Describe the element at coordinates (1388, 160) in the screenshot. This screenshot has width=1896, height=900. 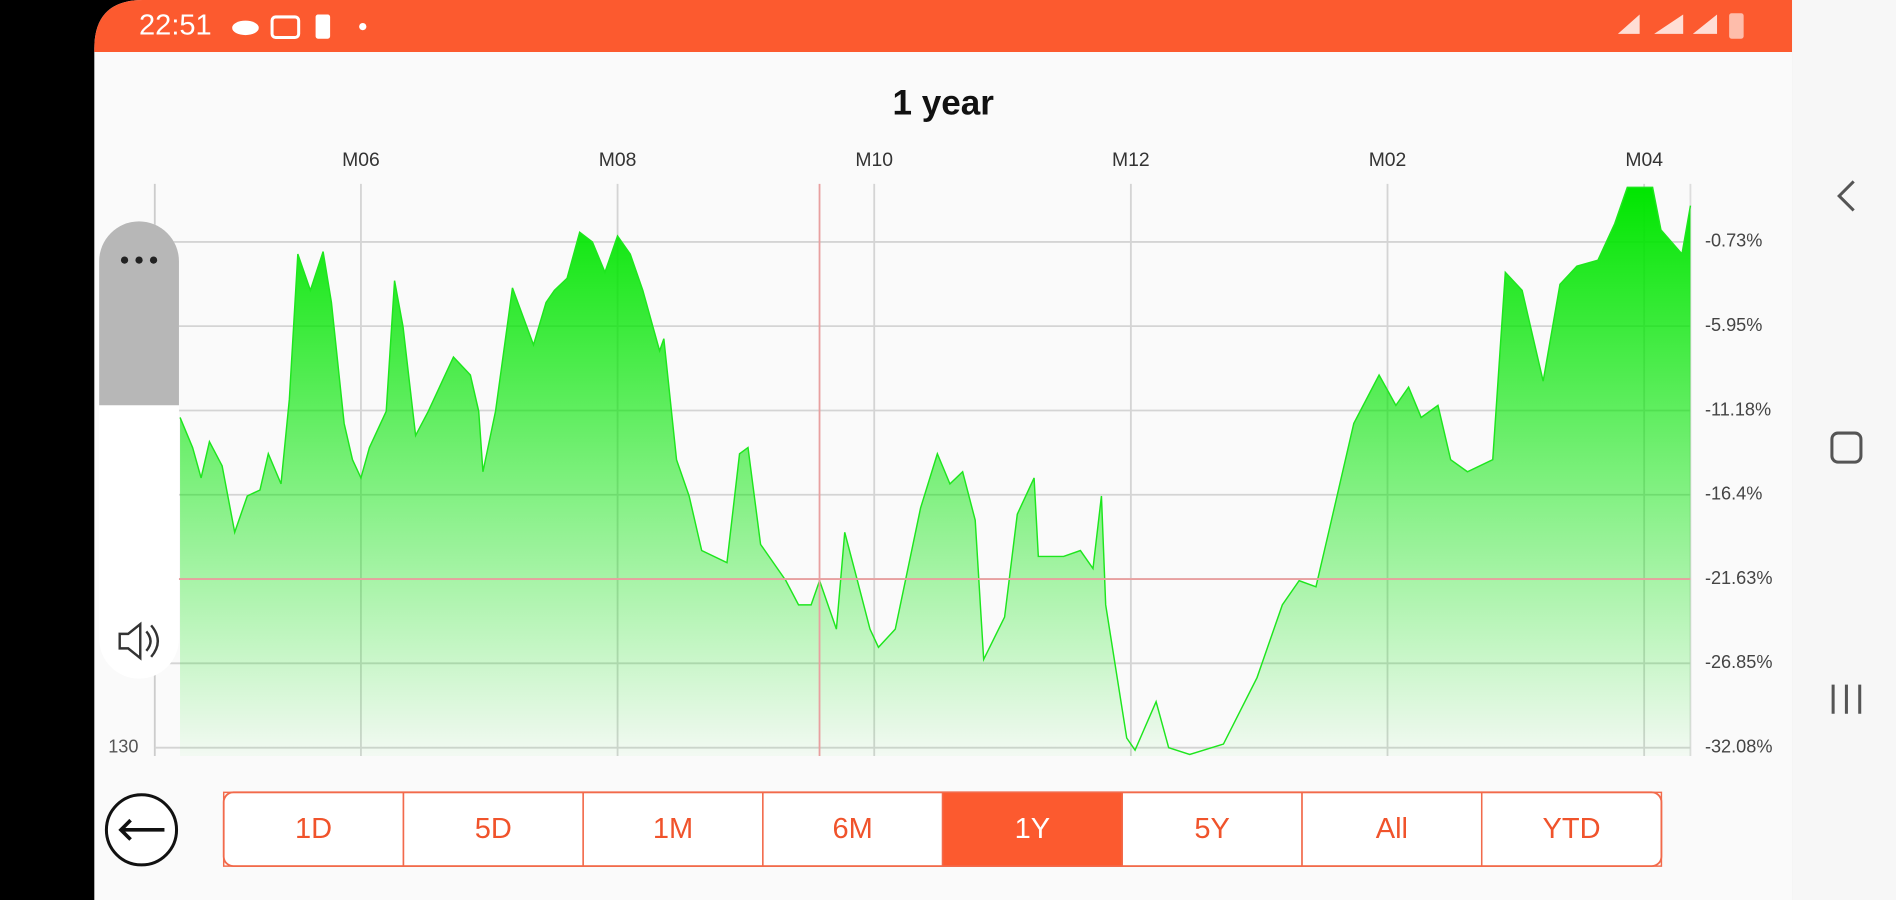
I see `x-tick-label: M02` at that location.